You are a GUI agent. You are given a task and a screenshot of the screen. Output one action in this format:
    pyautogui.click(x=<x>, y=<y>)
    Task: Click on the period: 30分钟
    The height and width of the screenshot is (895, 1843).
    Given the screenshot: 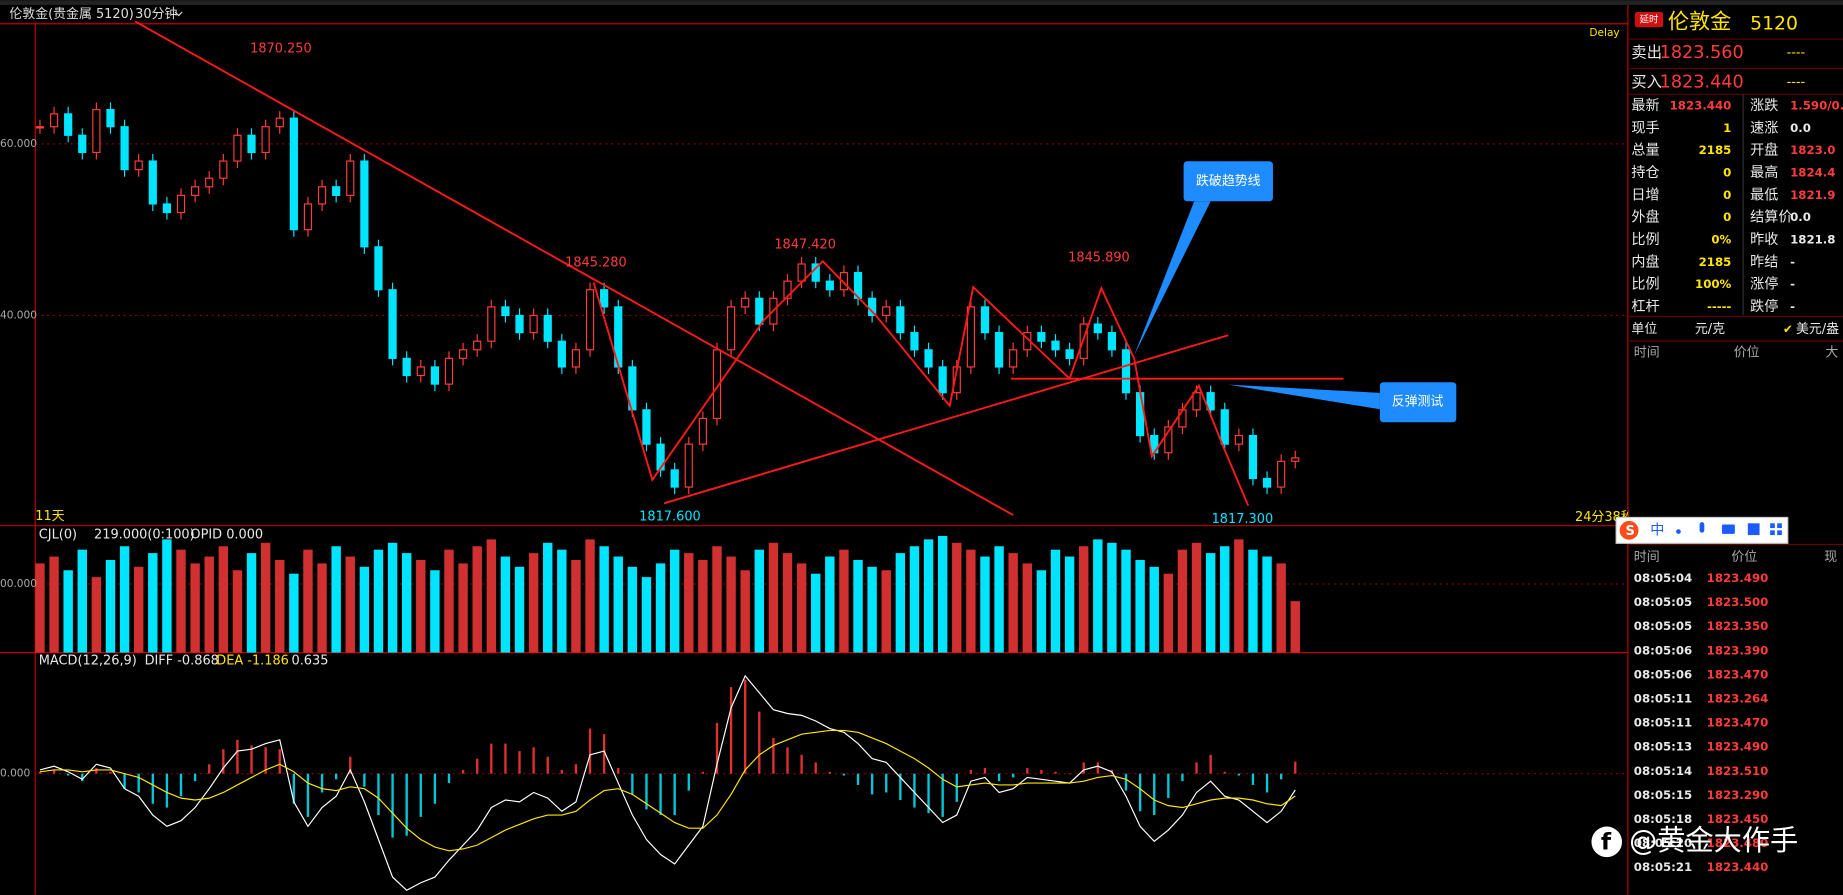 What is the action you would take?
    pyautogui.click(x=156, y=14)
    